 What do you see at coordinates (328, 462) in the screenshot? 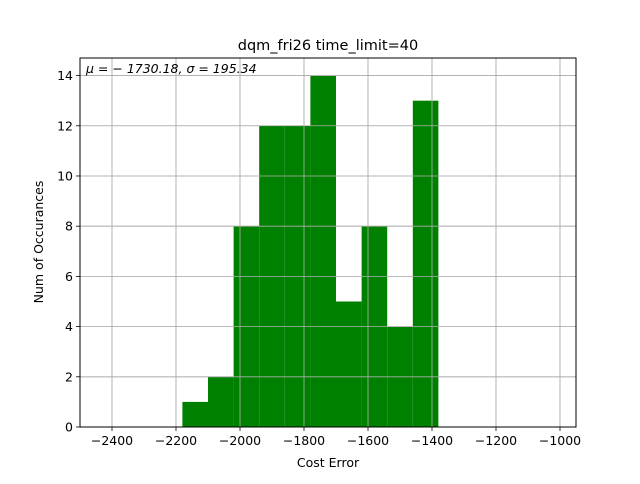
I see `x-axis-label: Cost Error` at bounding box center [328, 462].